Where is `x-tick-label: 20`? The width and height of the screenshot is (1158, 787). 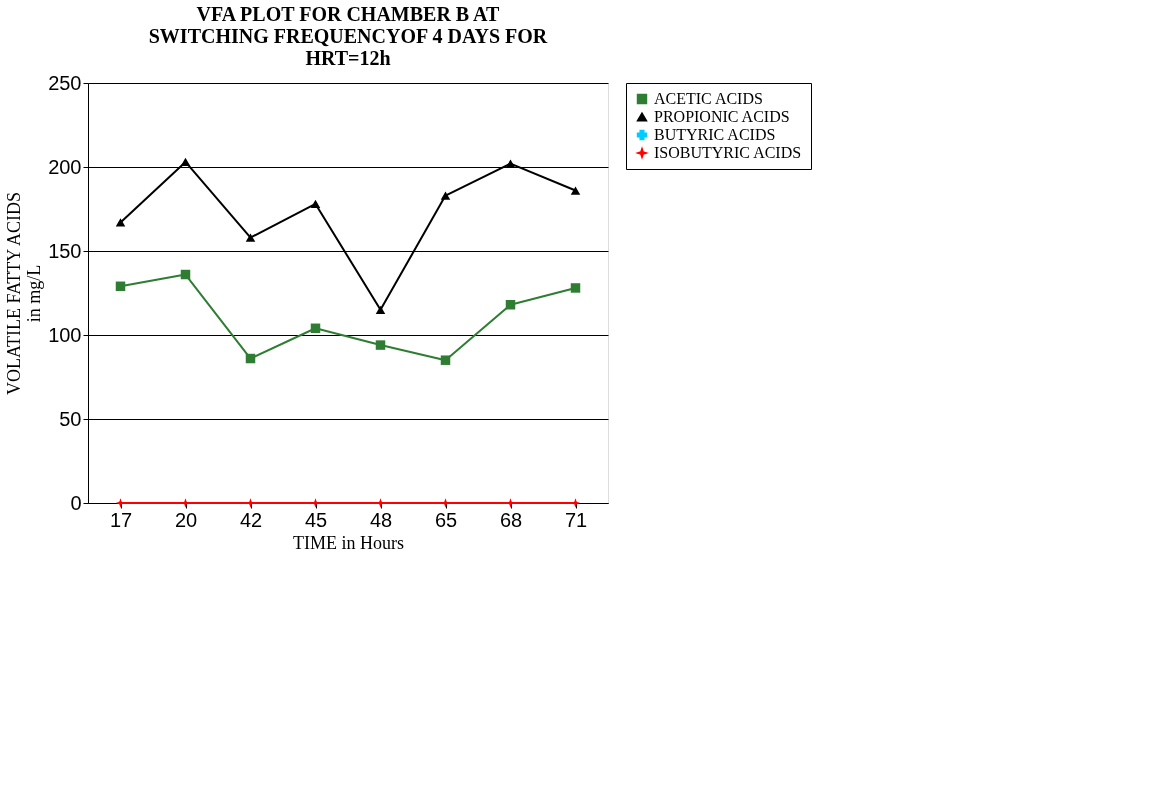 x-tick-label: 20 is located at coordinates (186, 519).